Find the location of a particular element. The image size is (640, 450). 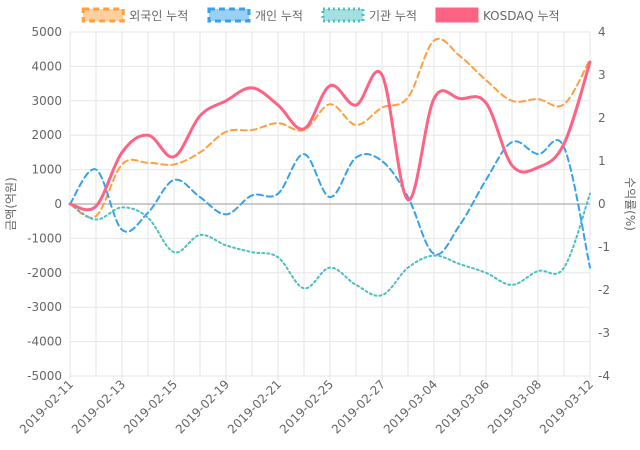

legend-item-2: 기관 누적 is located at coordinates (369, 15).